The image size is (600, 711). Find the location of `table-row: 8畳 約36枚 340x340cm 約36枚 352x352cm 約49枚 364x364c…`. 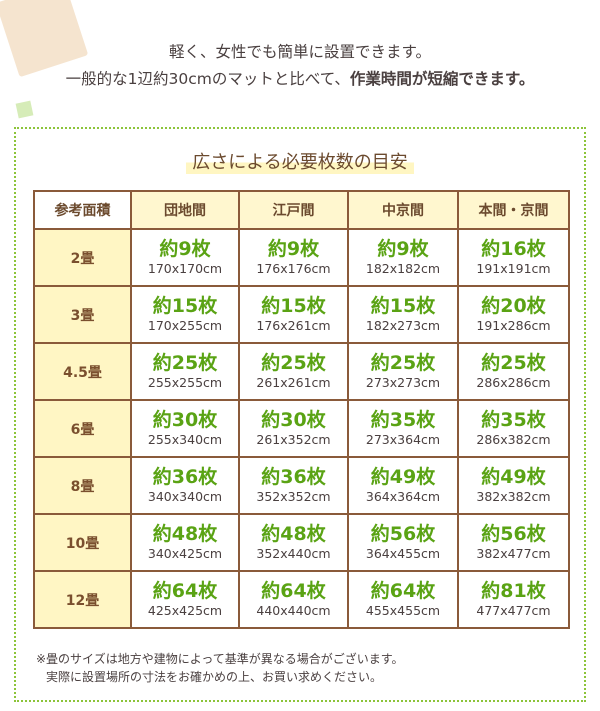

table-row: 8畳 約36枚 340x340cm 約36枚 352x352cm 約49枚 364x364c… is located at coordinates (301, 485).